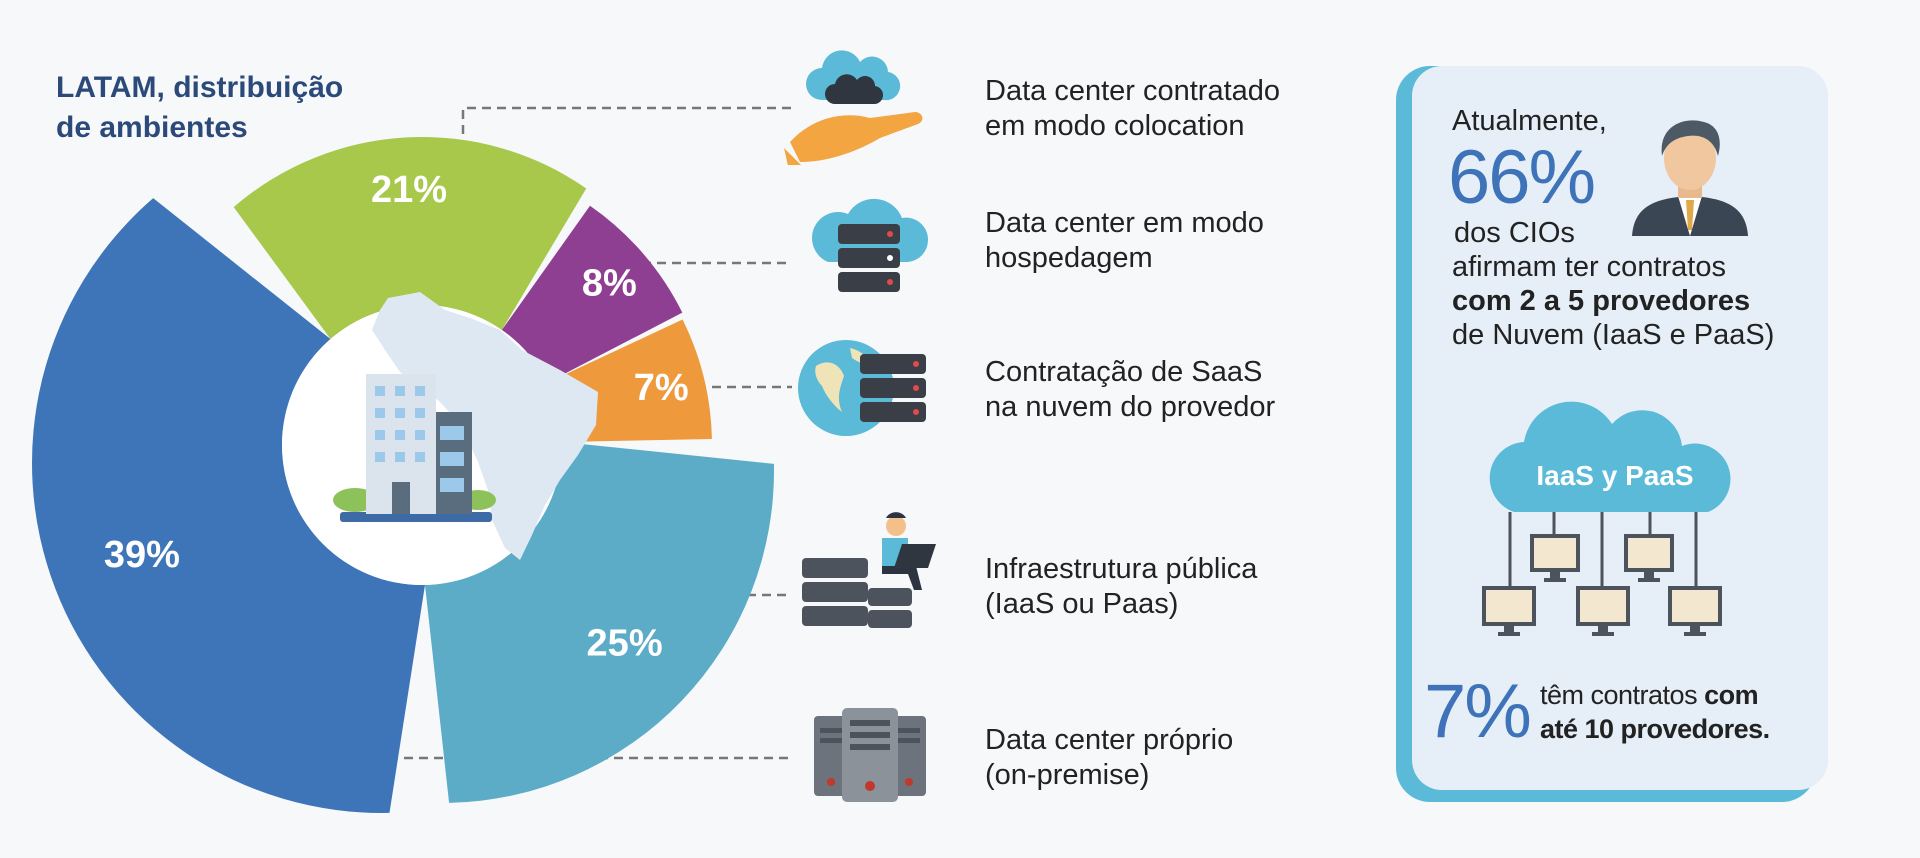 Image resolution: width=1920 pixels, height=858 pixels. What do you see at coordinates (1655, 729) in the screenshot?
I see `panel-foot-line-2: até 10 provedores.` at bounding box center [1655, 729].